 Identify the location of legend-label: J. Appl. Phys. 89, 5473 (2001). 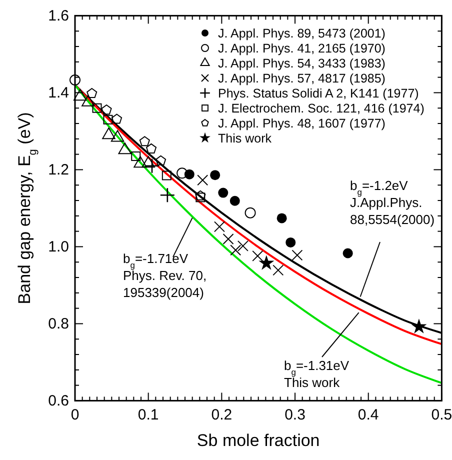
(302, 33).